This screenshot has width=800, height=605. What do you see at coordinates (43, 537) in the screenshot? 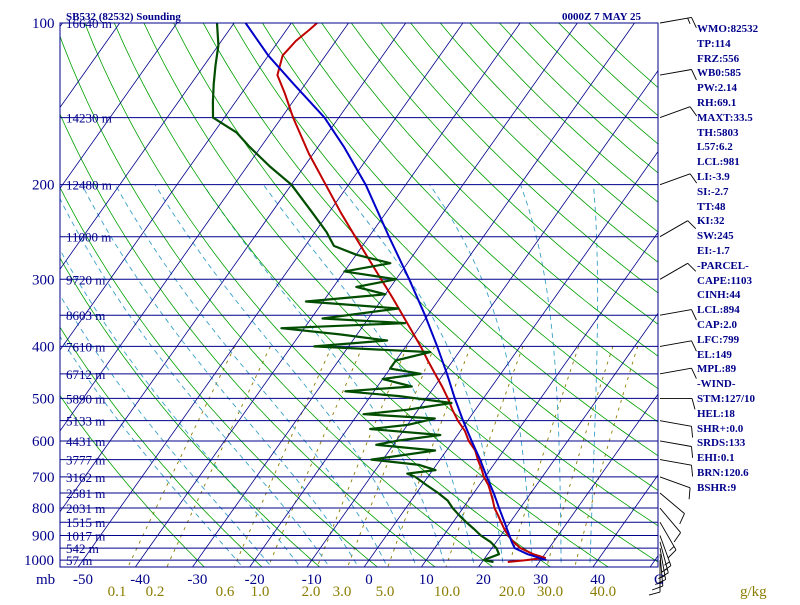
I see `pressure-tick-label: 900` at bounding box center [43, 537].